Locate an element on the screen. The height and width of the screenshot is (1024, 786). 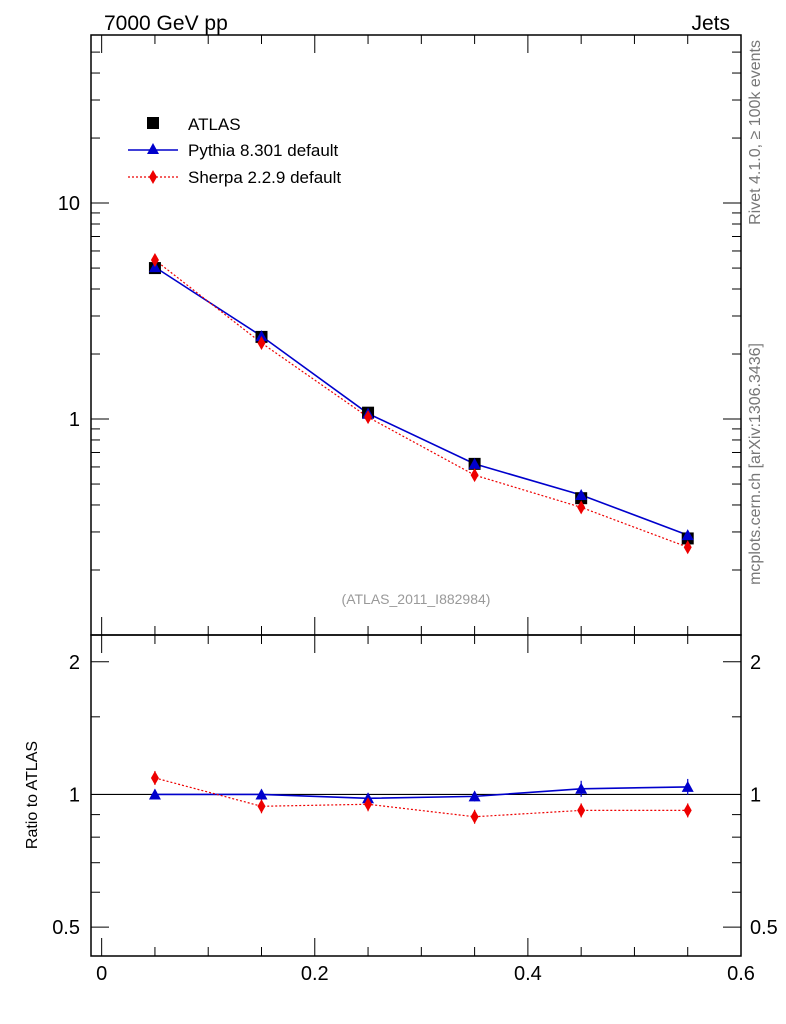
ratio-ylabel: Ratio to ATLAS is located at coordinates (32, 795).